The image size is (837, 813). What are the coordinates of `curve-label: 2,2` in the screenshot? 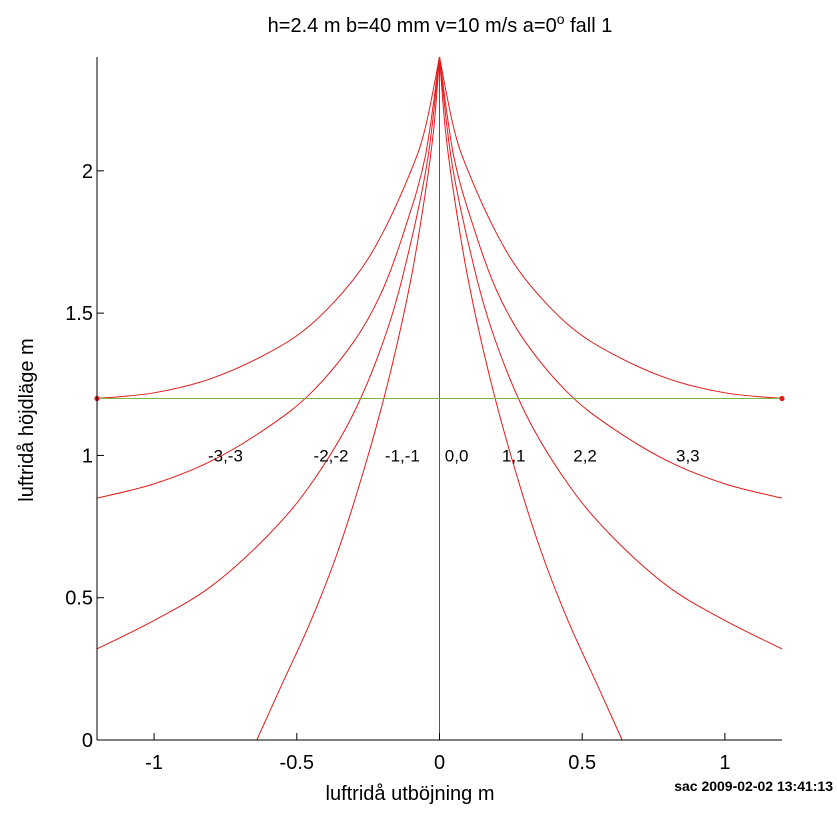 It's located at (585, 455).